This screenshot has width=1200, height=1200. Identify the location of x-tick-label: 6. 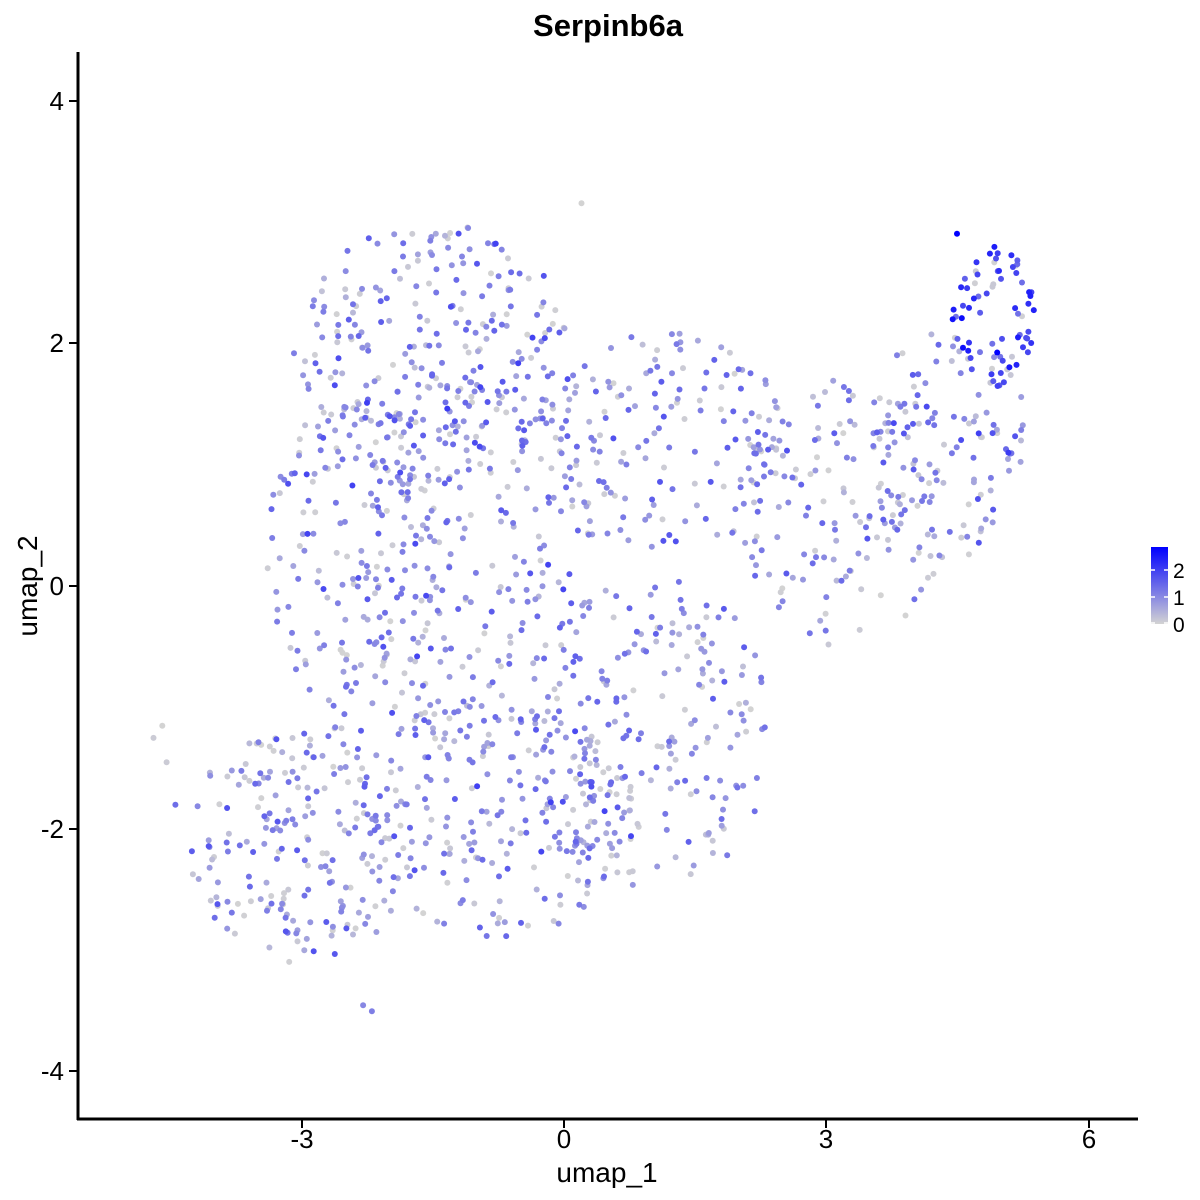
(1089, 1139).